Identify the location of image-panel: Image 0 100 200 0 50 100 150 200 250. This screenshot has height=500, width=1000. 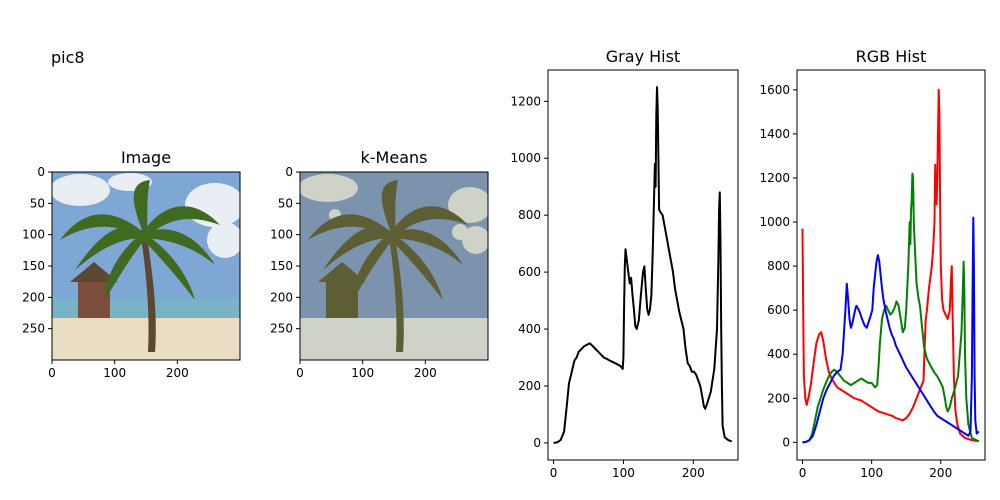
(131, 264).